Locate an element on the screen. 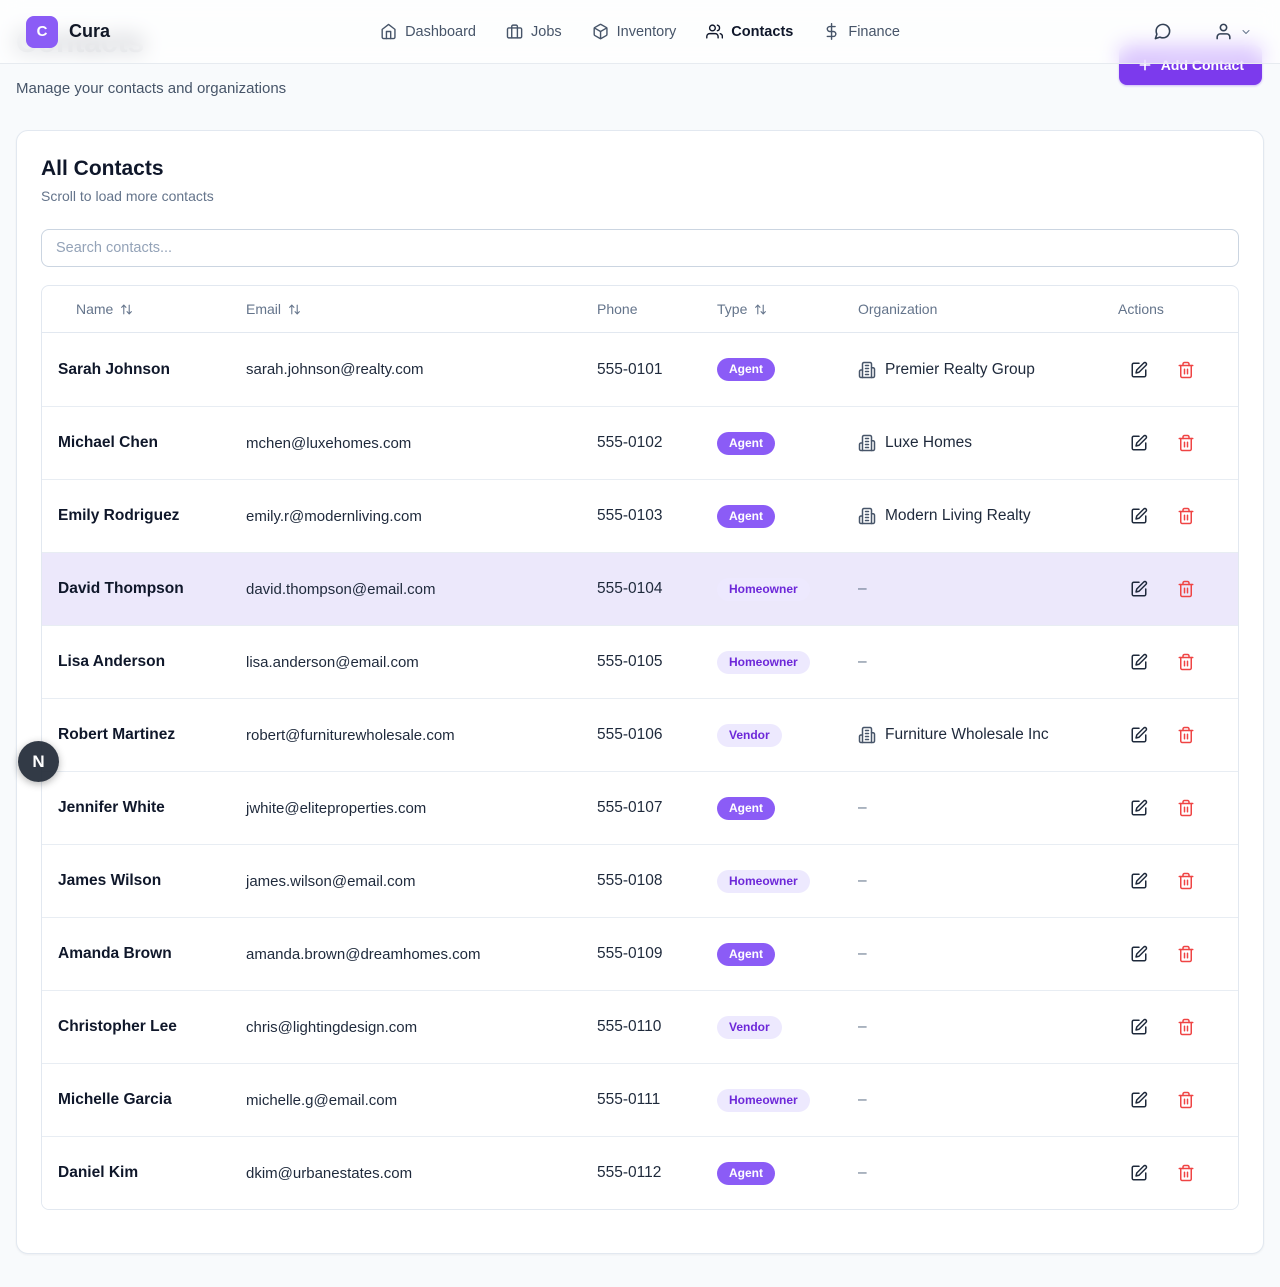 The image size is (1280, 1287). floating-n-badge-letter: N is located at coordinates (38, 761).